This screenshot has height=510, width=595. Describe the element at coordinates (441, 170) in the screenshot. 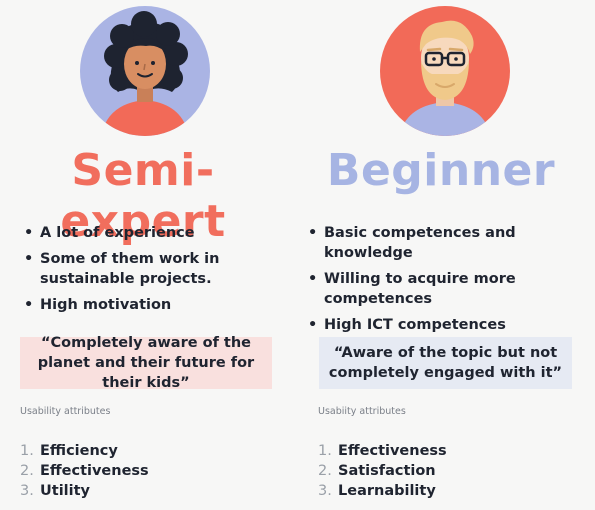

I see `persona-title: Beginner` at that location.